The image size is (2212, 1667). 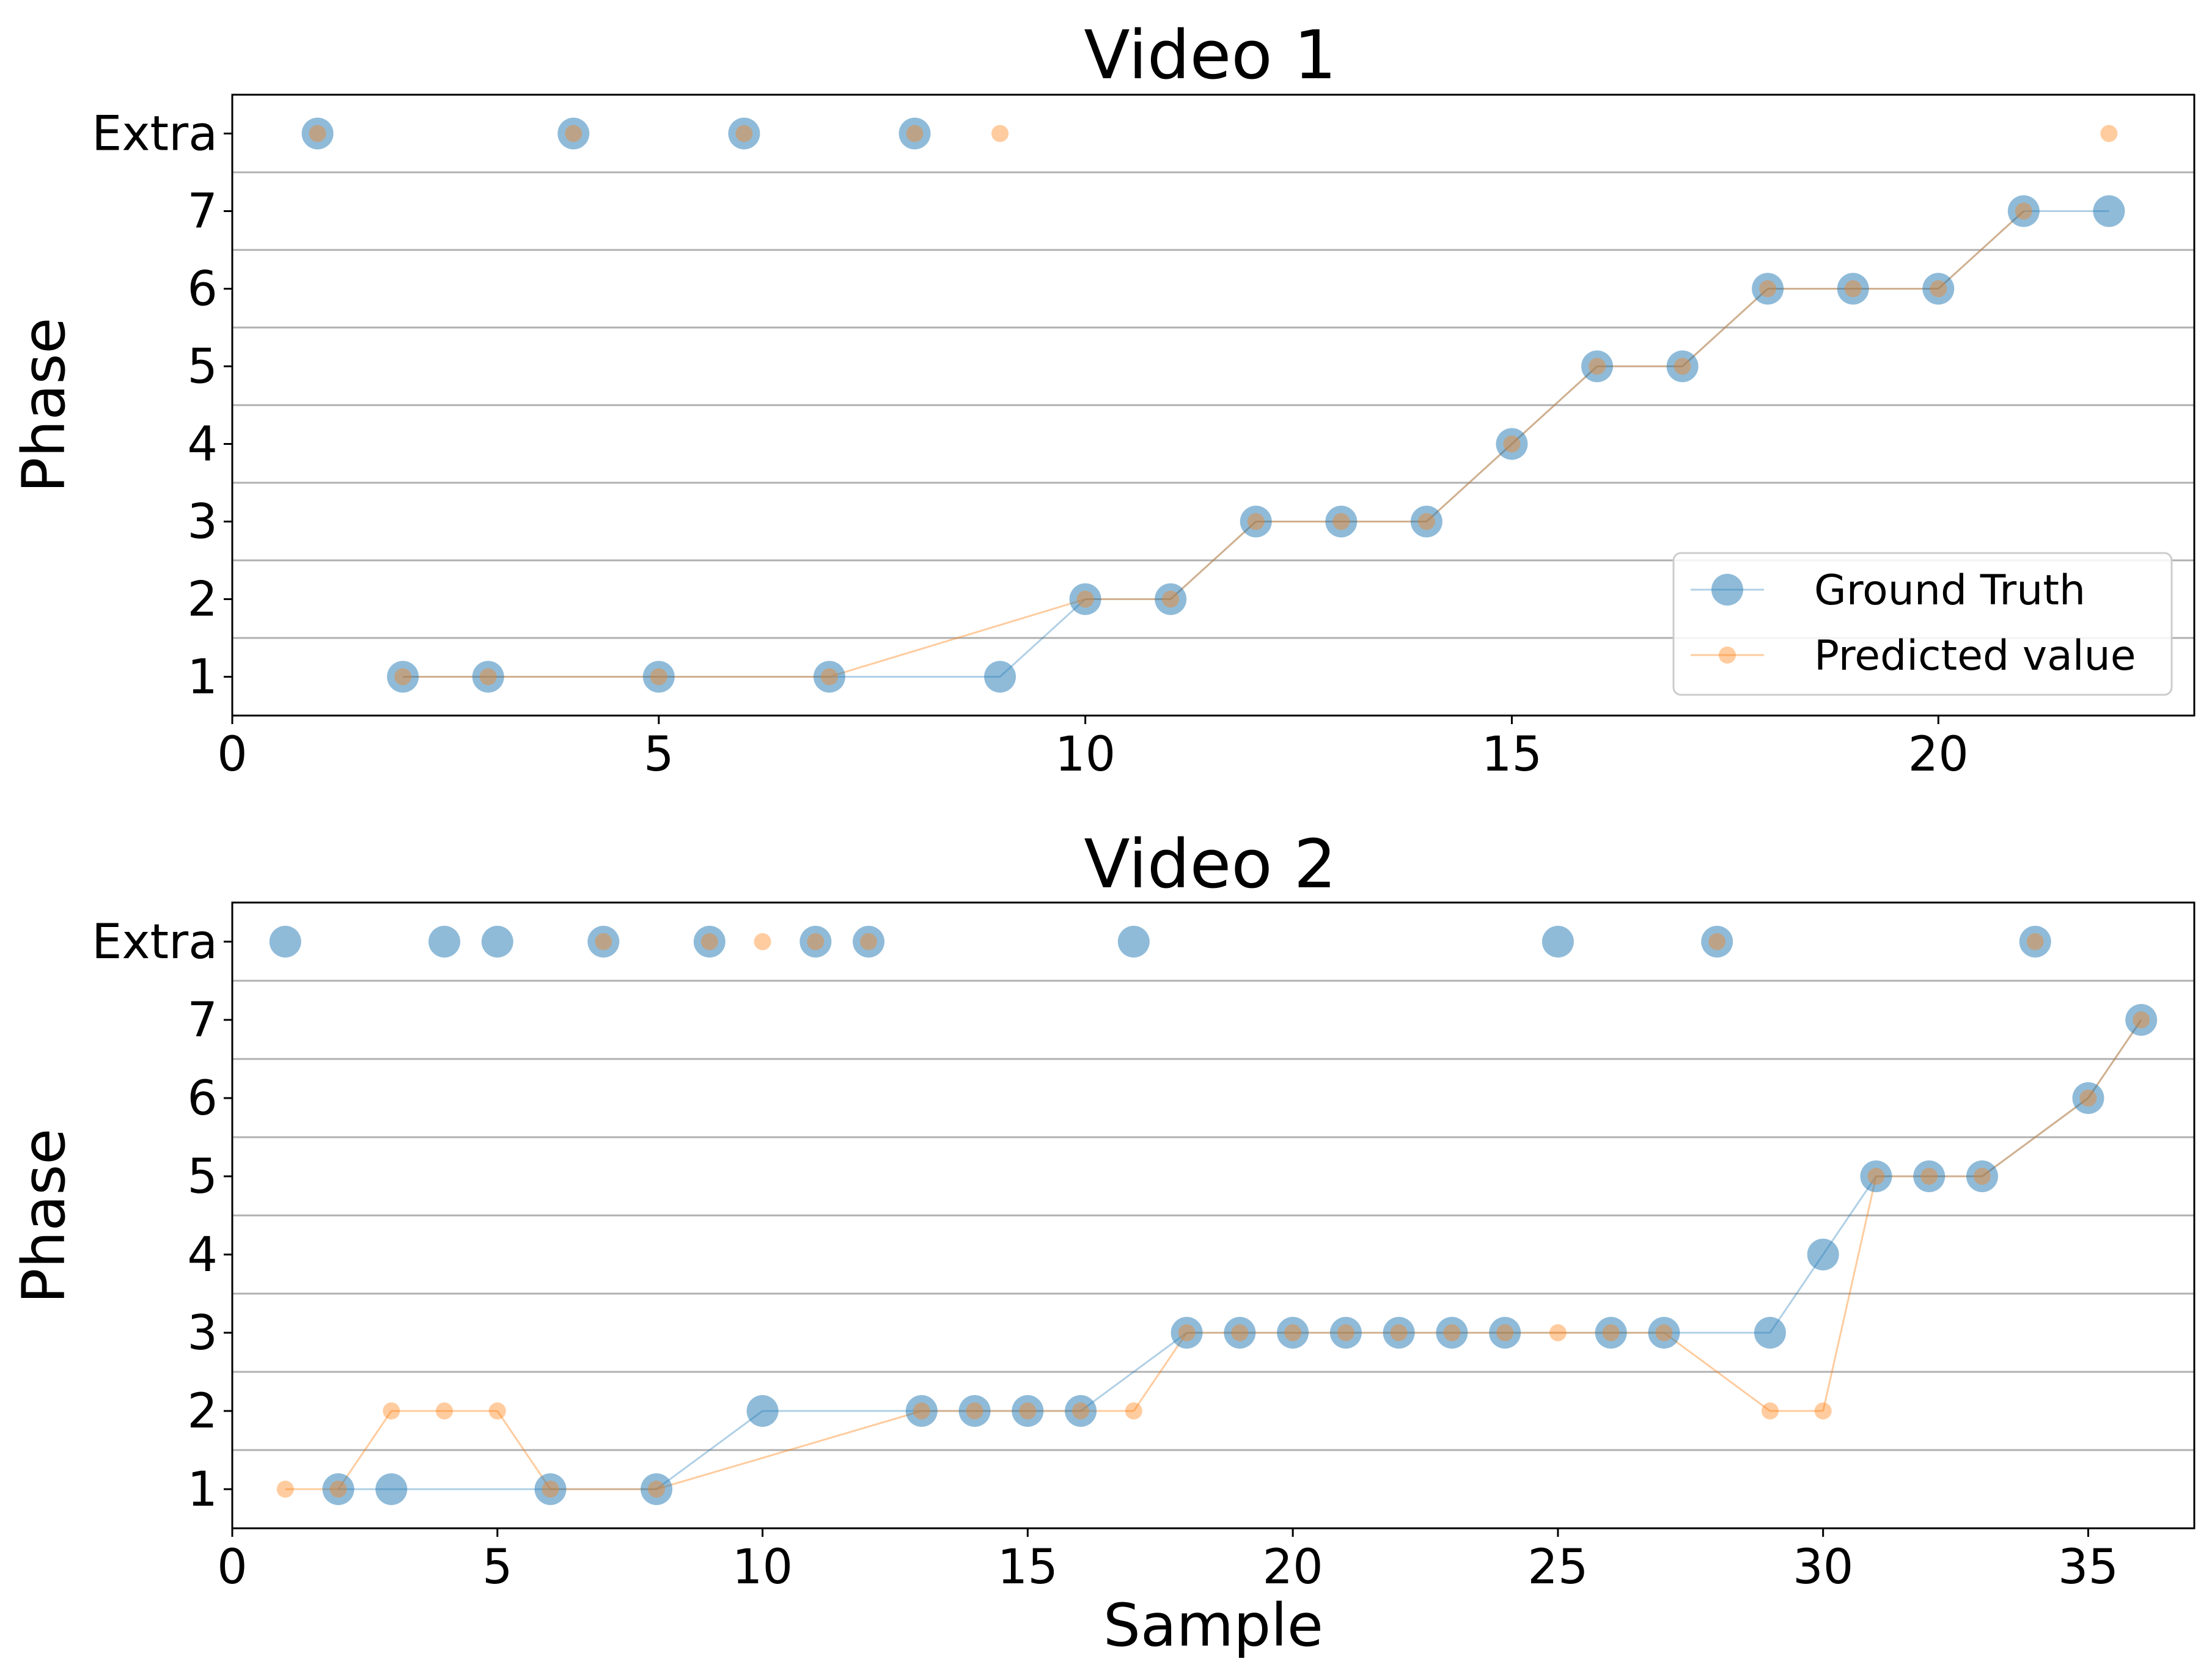 What do you see at coordinates (762, 1568) in the screenshot?
I see `x-tick-label: 10` at bounding box center [762, 1568].